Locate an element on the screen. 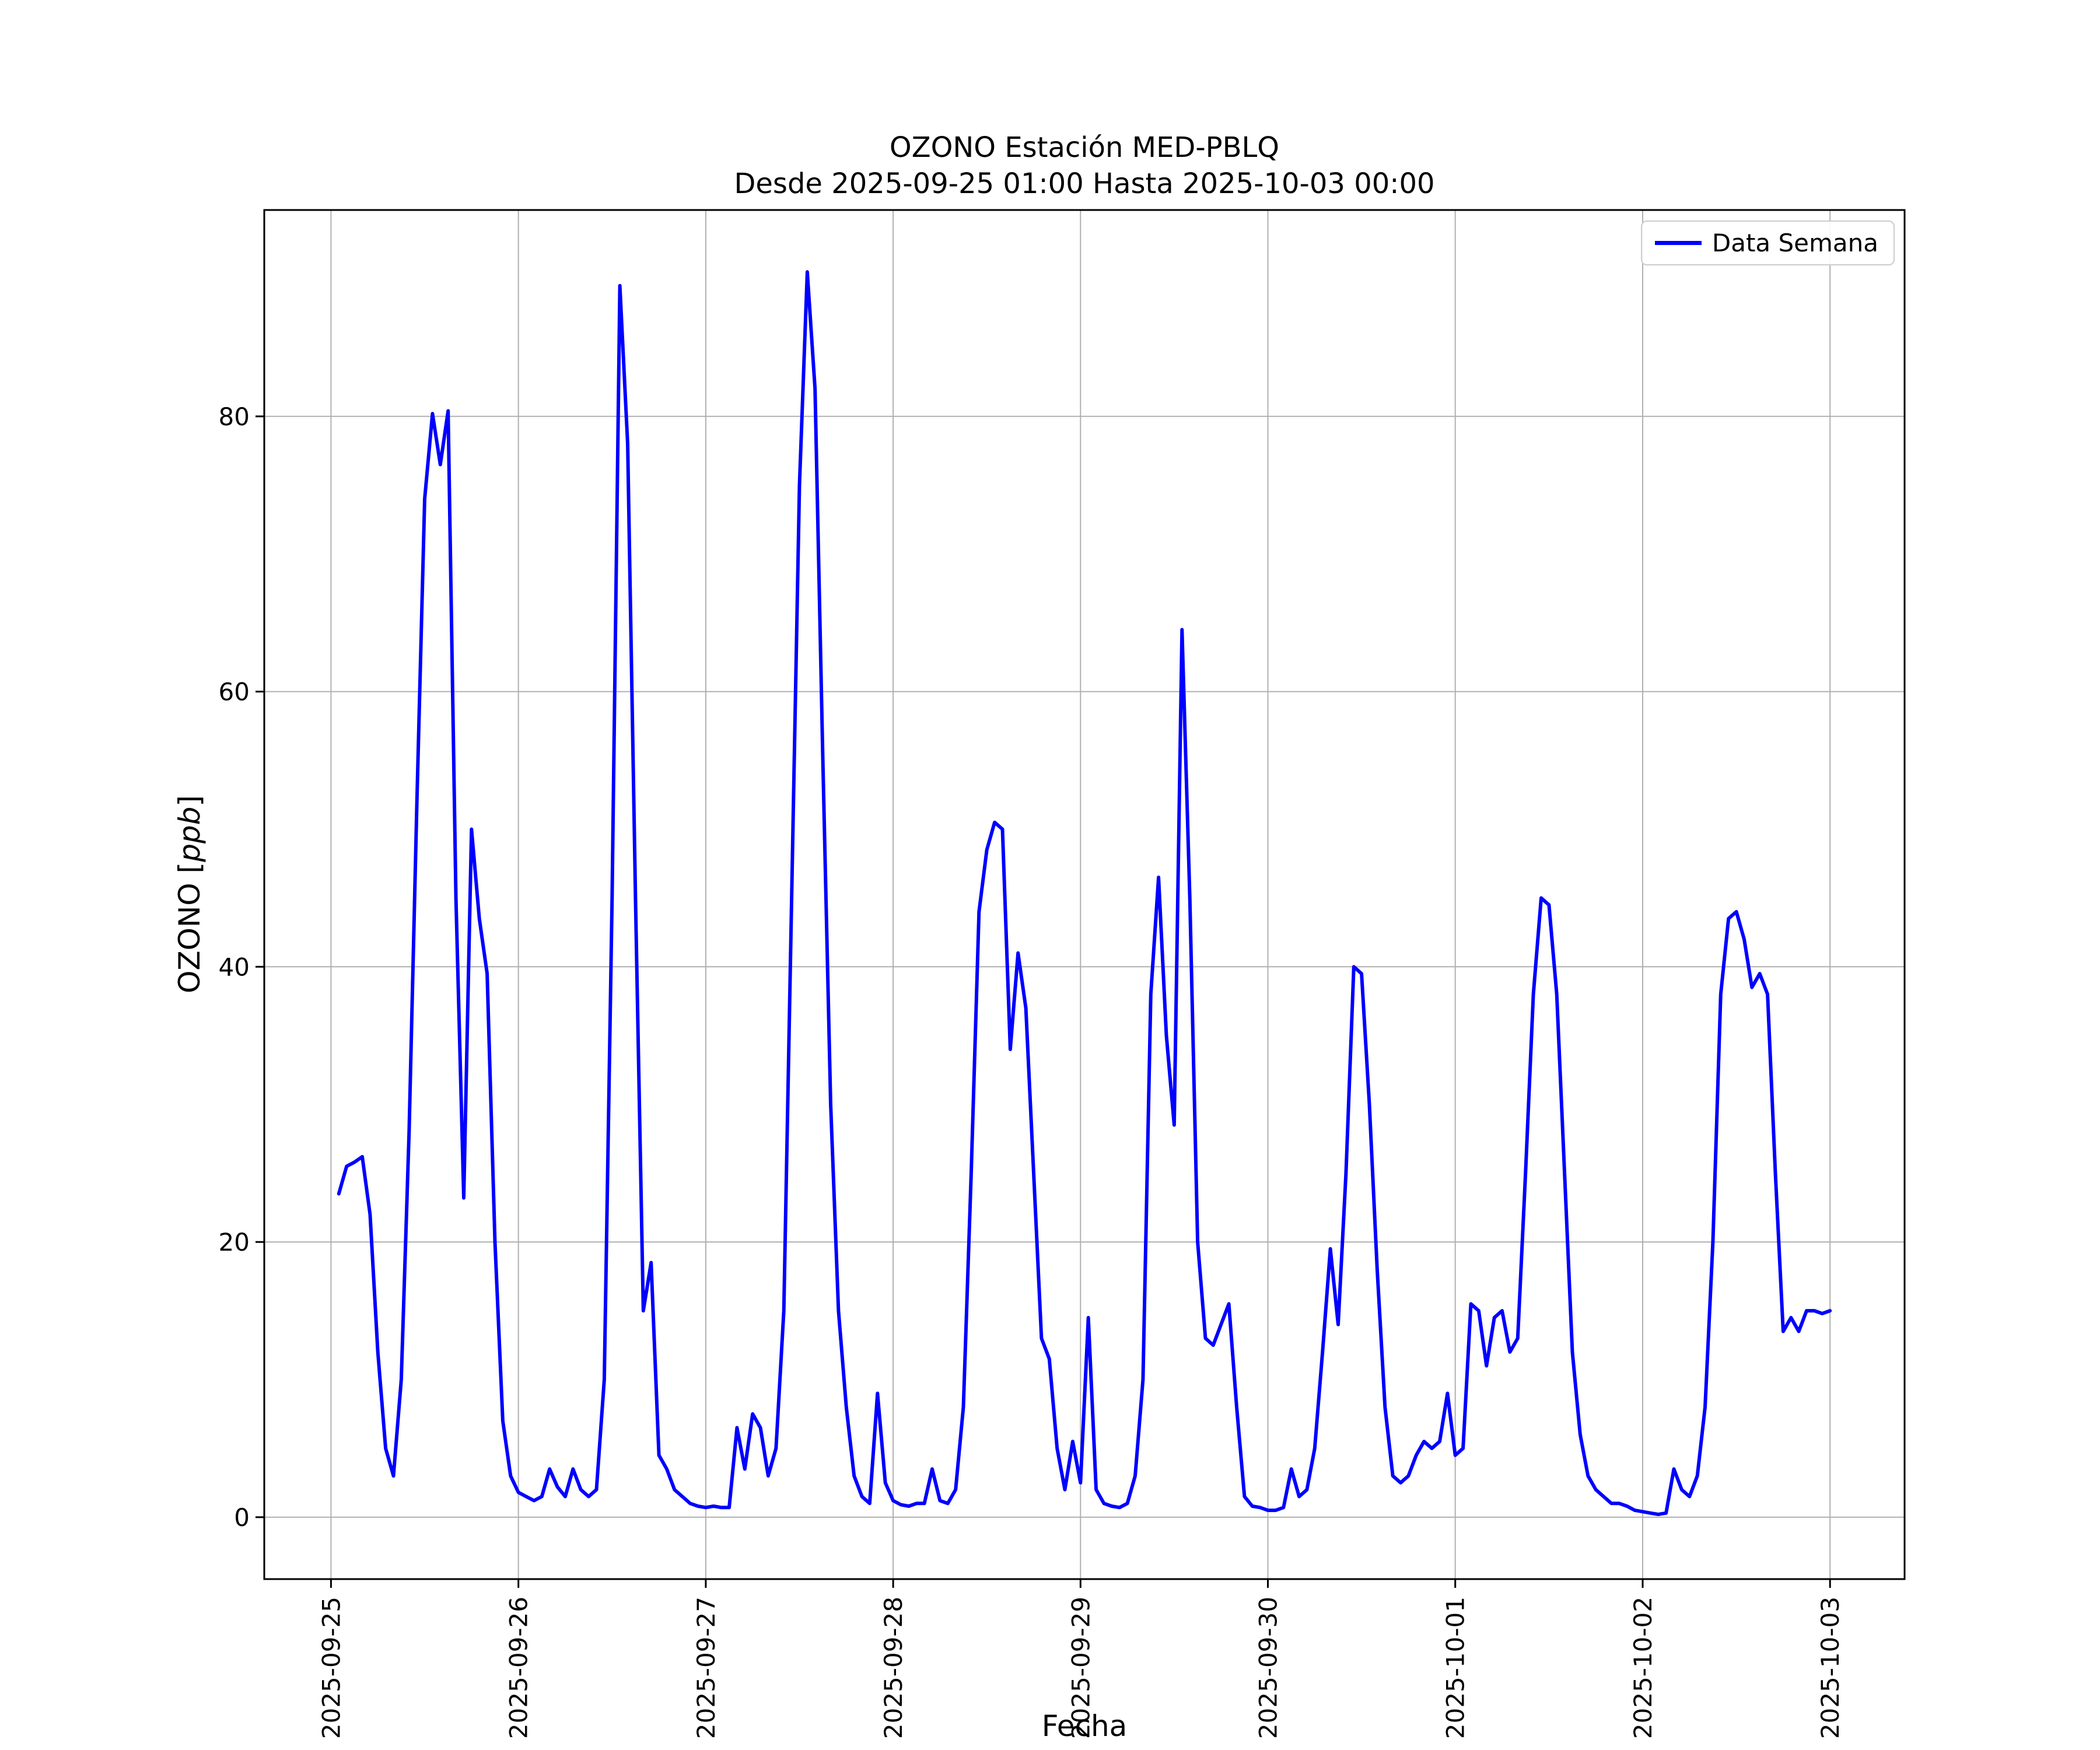 The height and width of the screenshot is (1750, 2100). y-axis-label-suffix: ] is located at coordinates (189, 801).